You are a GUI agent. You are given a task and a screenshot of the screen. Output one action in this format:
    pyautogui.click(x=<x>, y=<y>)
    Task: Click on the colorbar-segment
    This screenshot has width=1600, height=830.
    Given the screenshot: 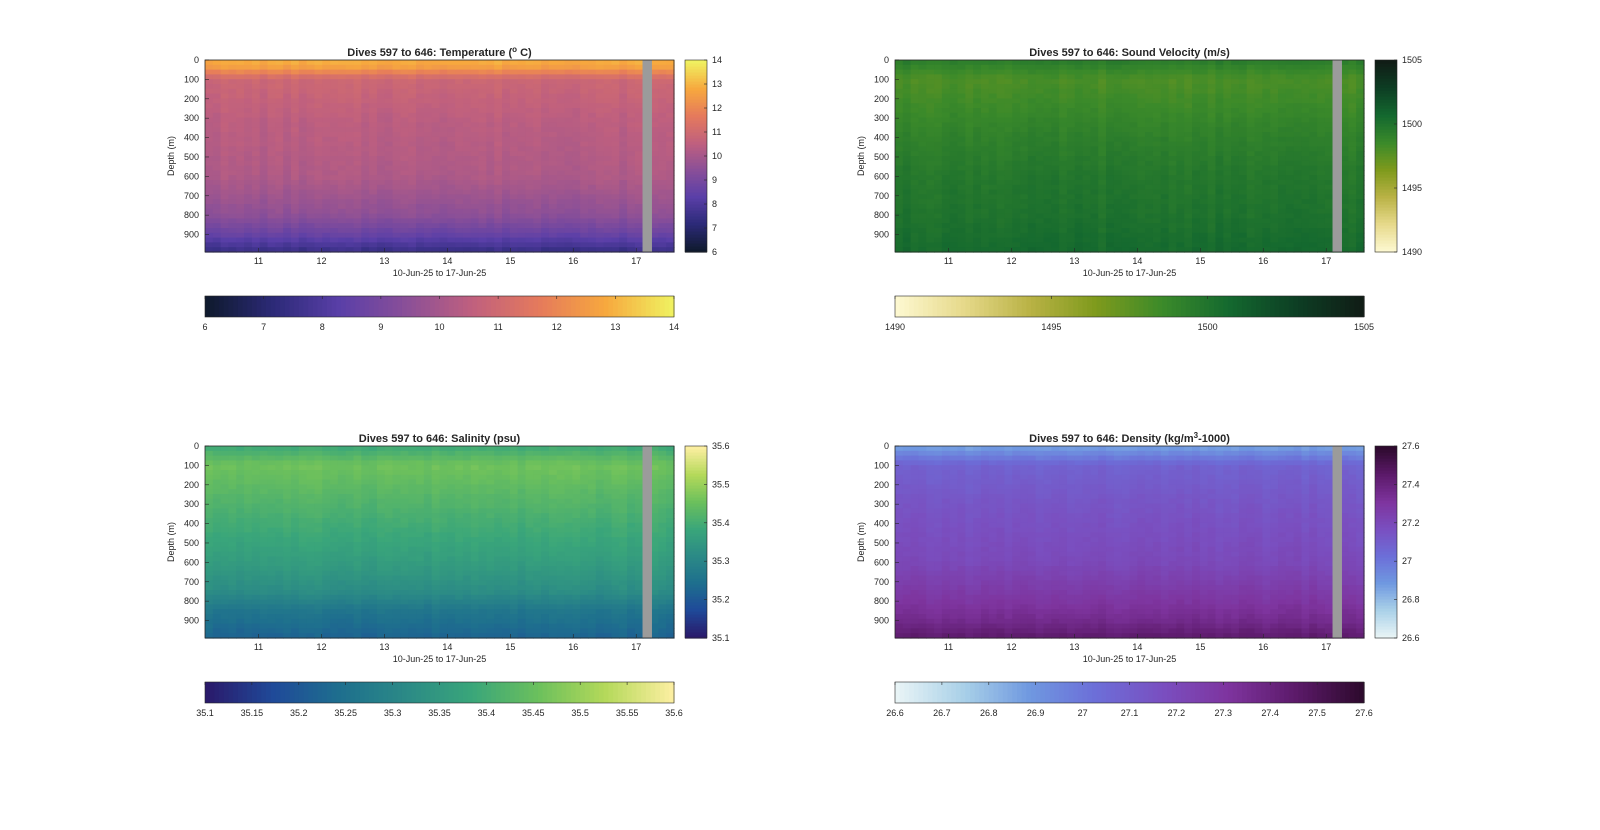 What is the action you would take?
    pyautogui.click(x=283, y=306)
    